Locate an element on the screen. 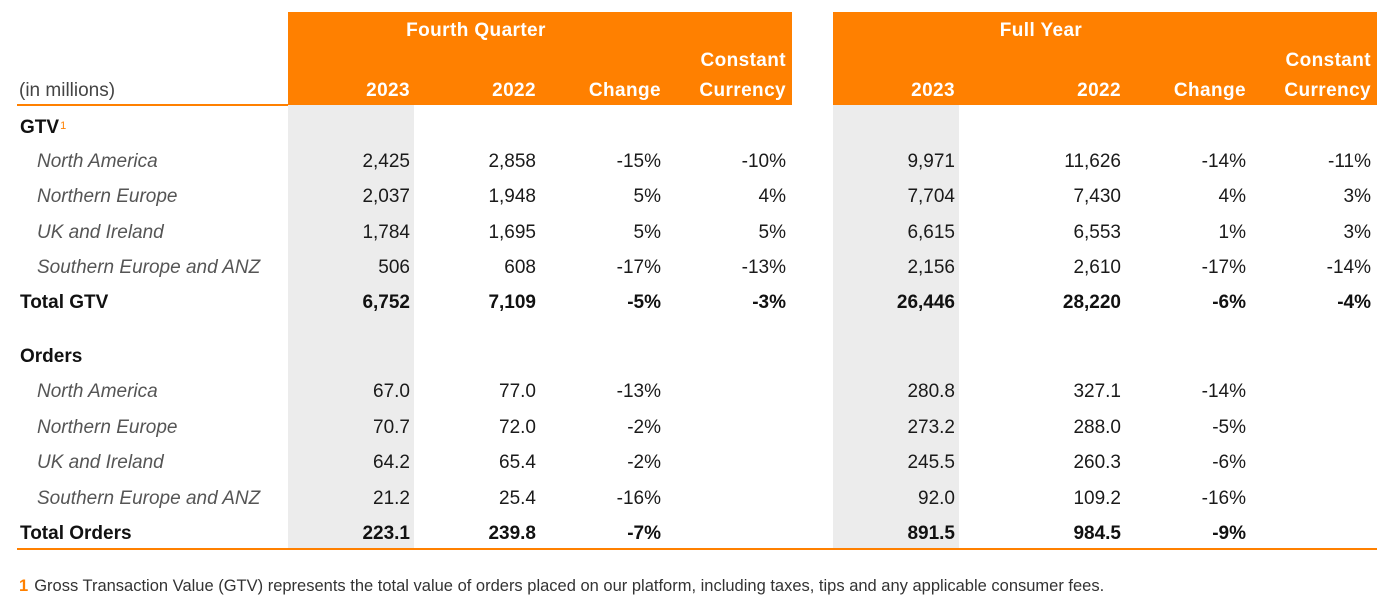 The image size is (1388, 615). fy-cell: 6,615 is located at coordinates (931, 232).